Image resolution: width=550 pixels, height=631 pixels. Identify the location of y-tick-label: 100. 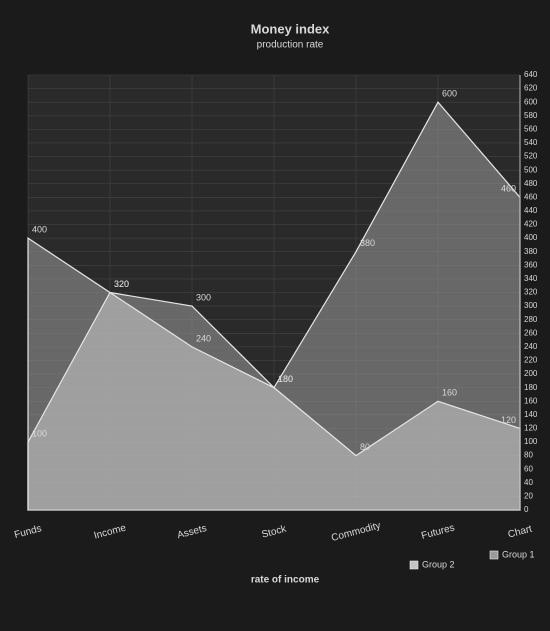
(531, 441).